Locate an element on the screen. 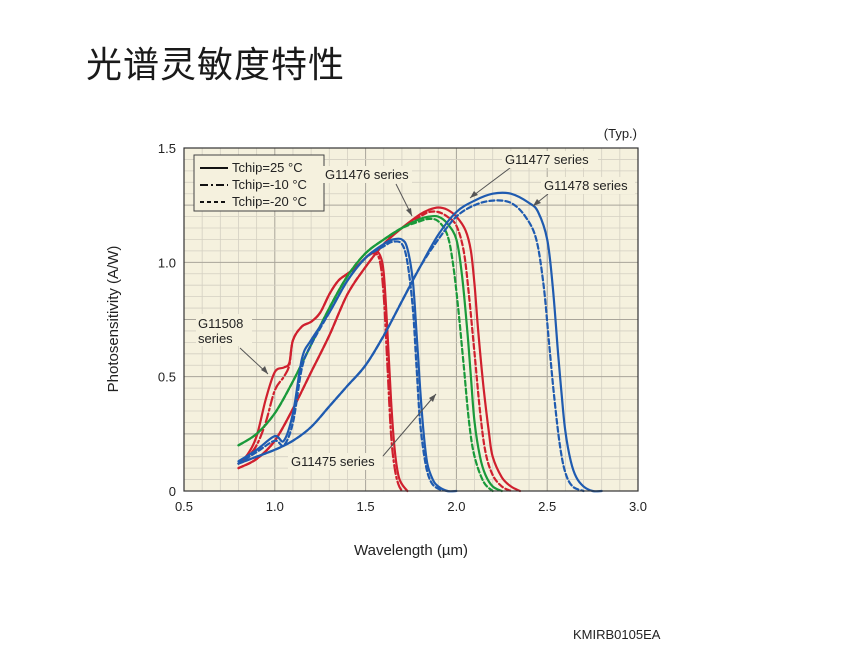 This screenshot has width=841, height=664. legend: Tchip=25 °C Tchip=-10 °C Tchip=-20 °C is located at coordinates (259, 183).